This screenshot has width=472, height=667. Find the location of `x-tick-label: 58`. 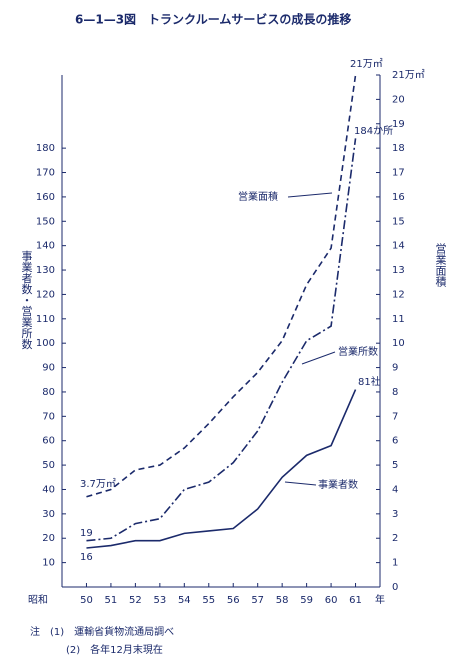

x-tick-label: 58 is located at coordinates (282, 600).